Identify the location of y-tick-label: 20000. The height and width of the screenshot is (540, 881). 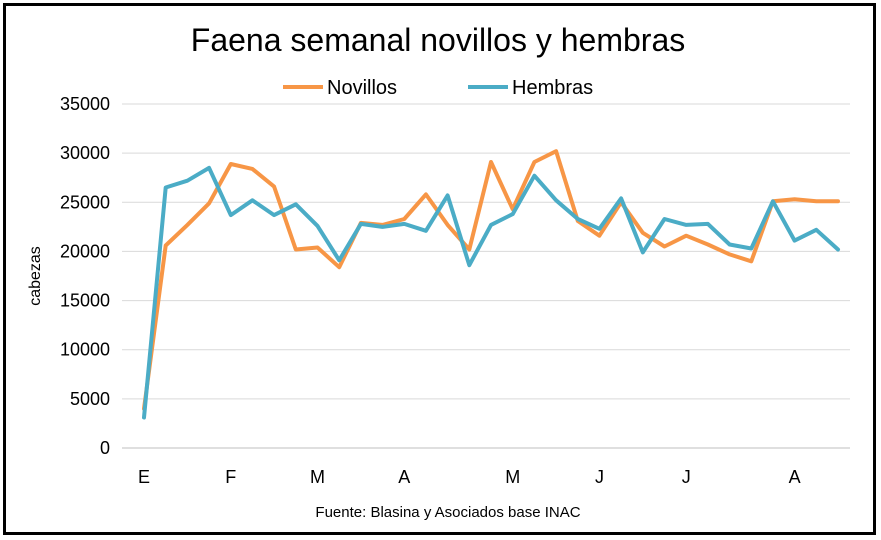
(85, 251).